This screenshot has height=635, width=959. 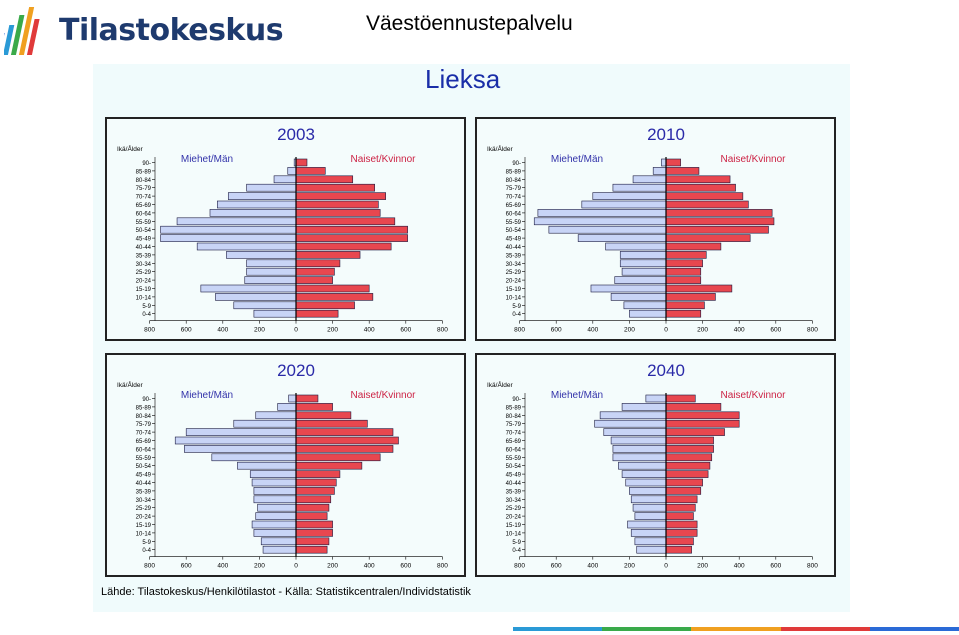 I want to click on brand-name: Tilastokeskus, so click(x=171, y=30).